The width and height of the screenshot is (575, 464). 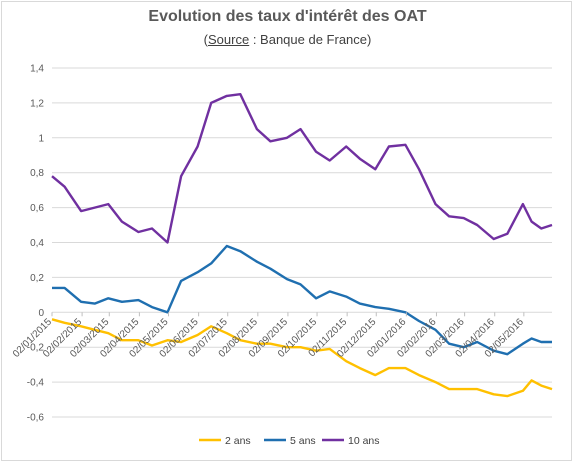 I want to click on subtitle-open: (, so click(x=205, y=39).